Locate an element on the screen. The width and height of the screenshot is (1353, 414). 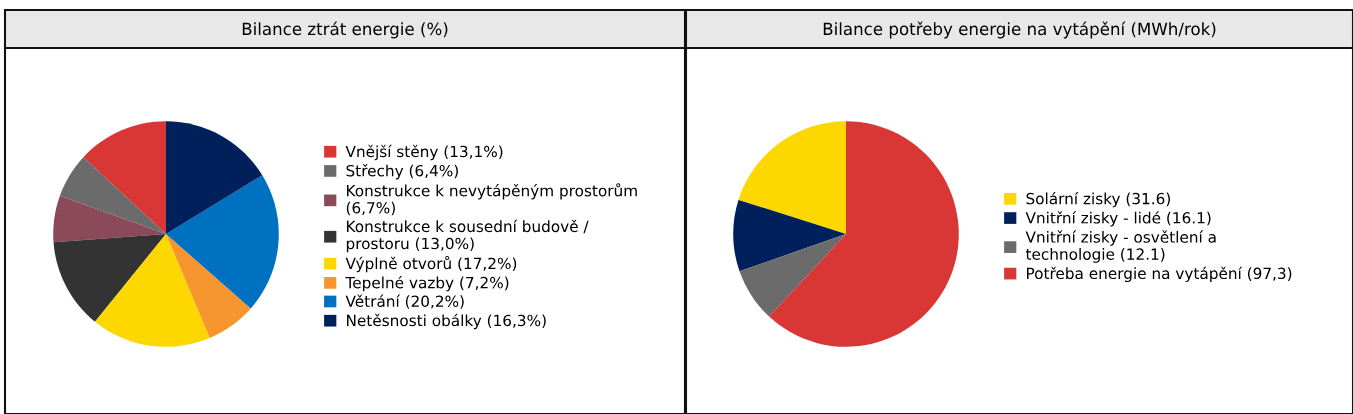
chart-title: Bilance potřeby energie na vytápění (MWh/rok) is located at coordinates (1019, 30).